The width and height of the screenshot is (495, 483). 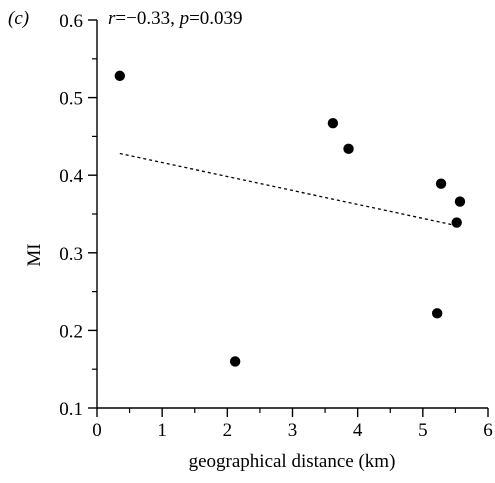 I want to click on x-tick-label: 5, so click(x=423, y=430).